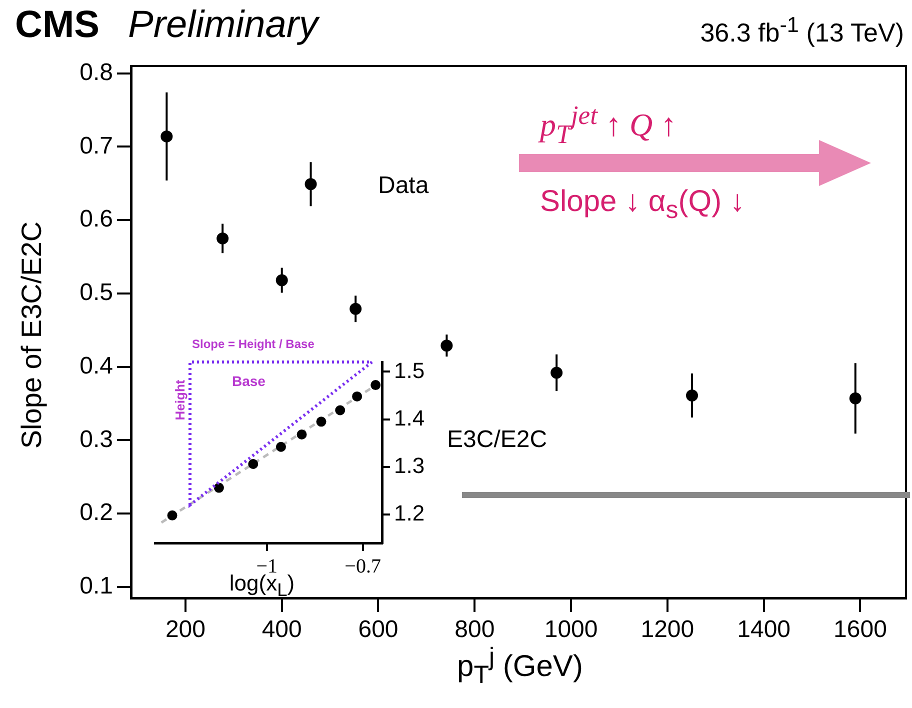 The width and height of the screenshot is (912, 708). I want to click on x-tick-label: 200, so click(185, 630).